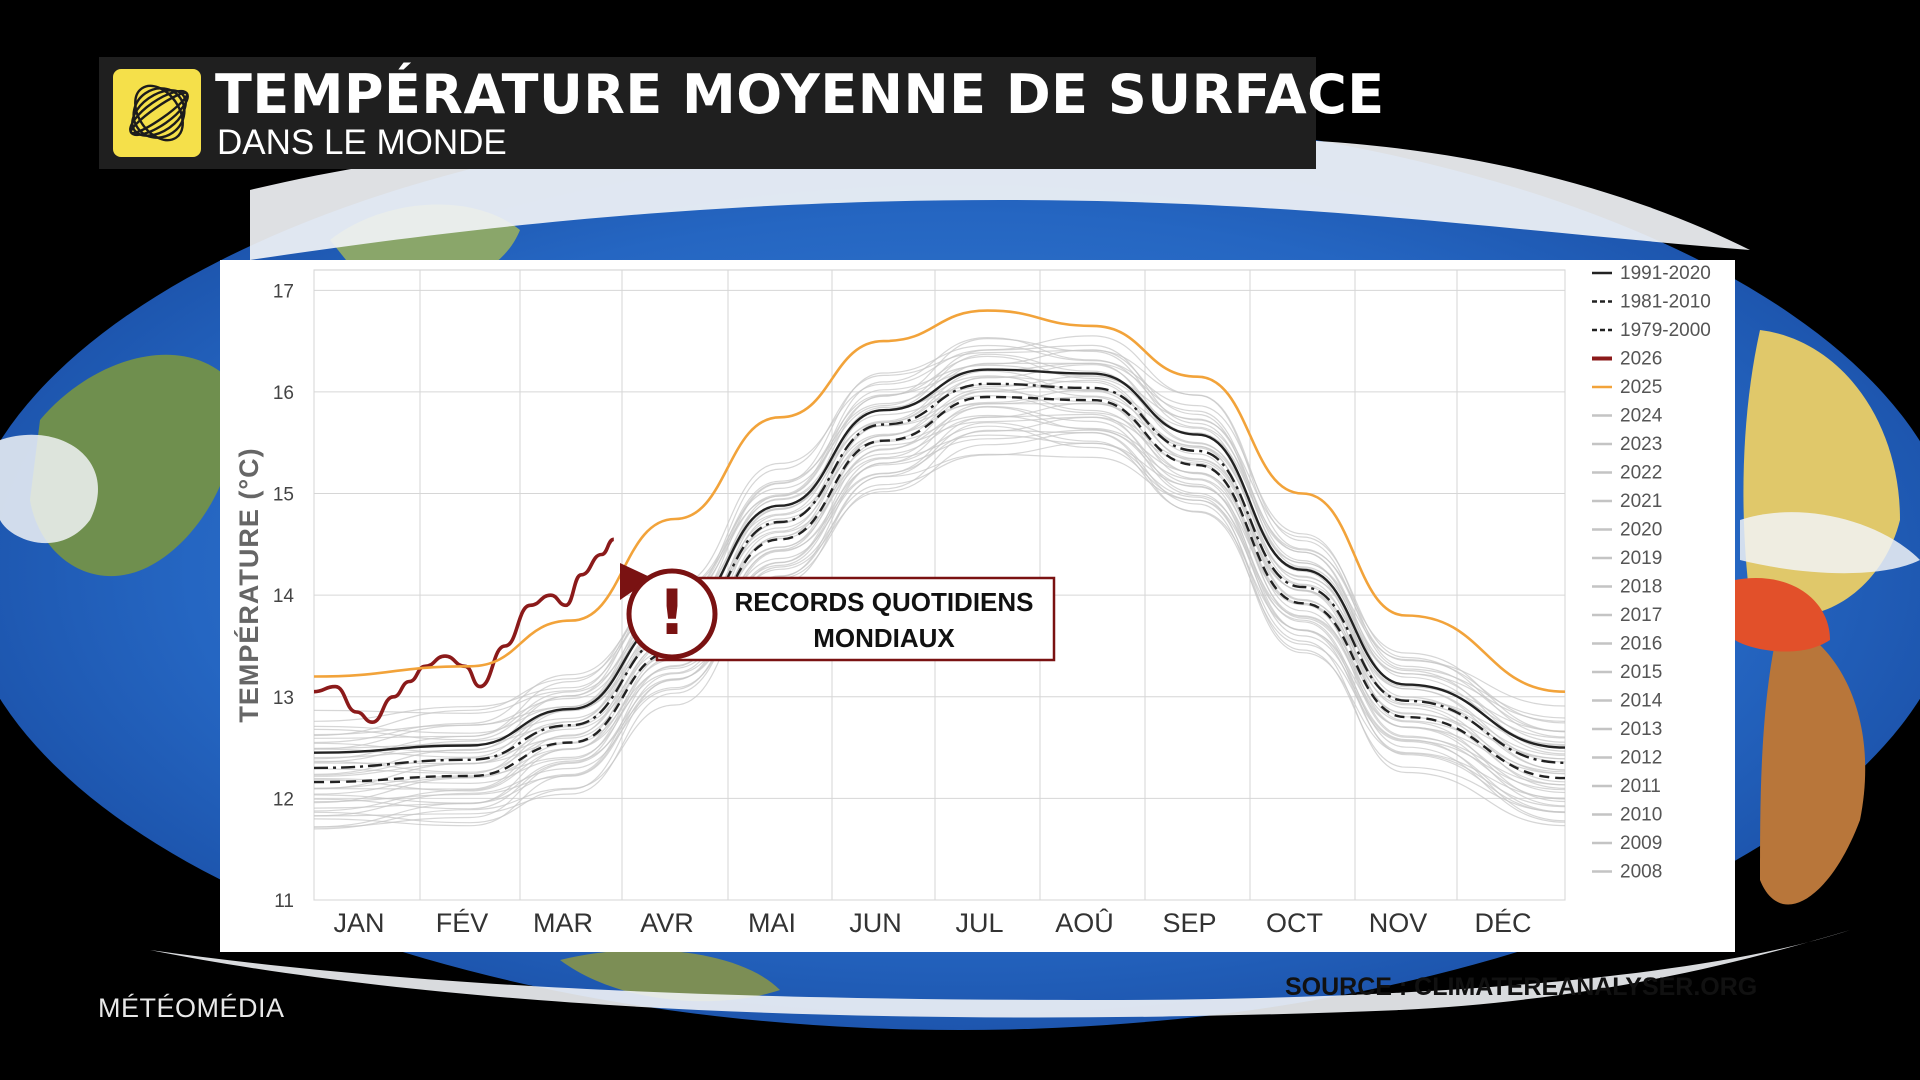 Image resolution: width=1920 pixels, height=1080 pixels. Describe the element at coordinates (1641, 729) in the screenshot. I see `legend-entry: 2013` at that location.